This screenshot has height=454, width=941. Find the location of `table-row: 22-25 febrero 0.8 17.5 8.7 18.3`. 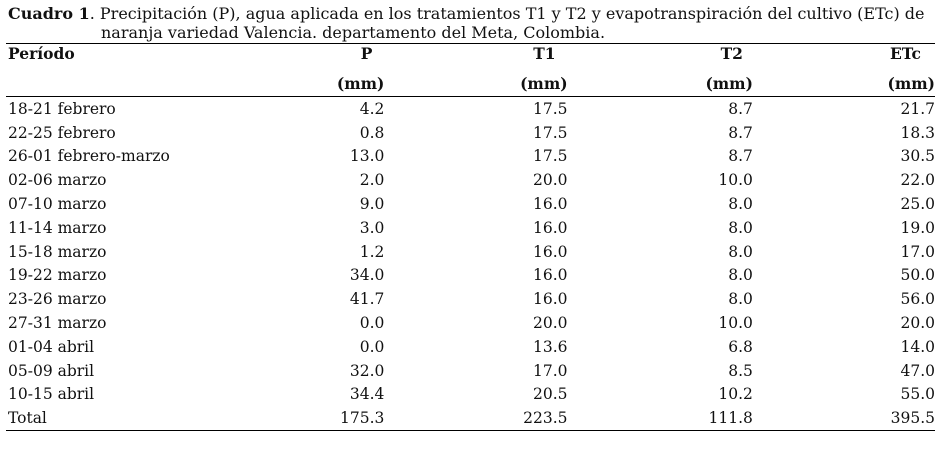

table-row: 22-25 febrero 0.8 17.5 8.7 18.3 is located at coordinates (470, 133).